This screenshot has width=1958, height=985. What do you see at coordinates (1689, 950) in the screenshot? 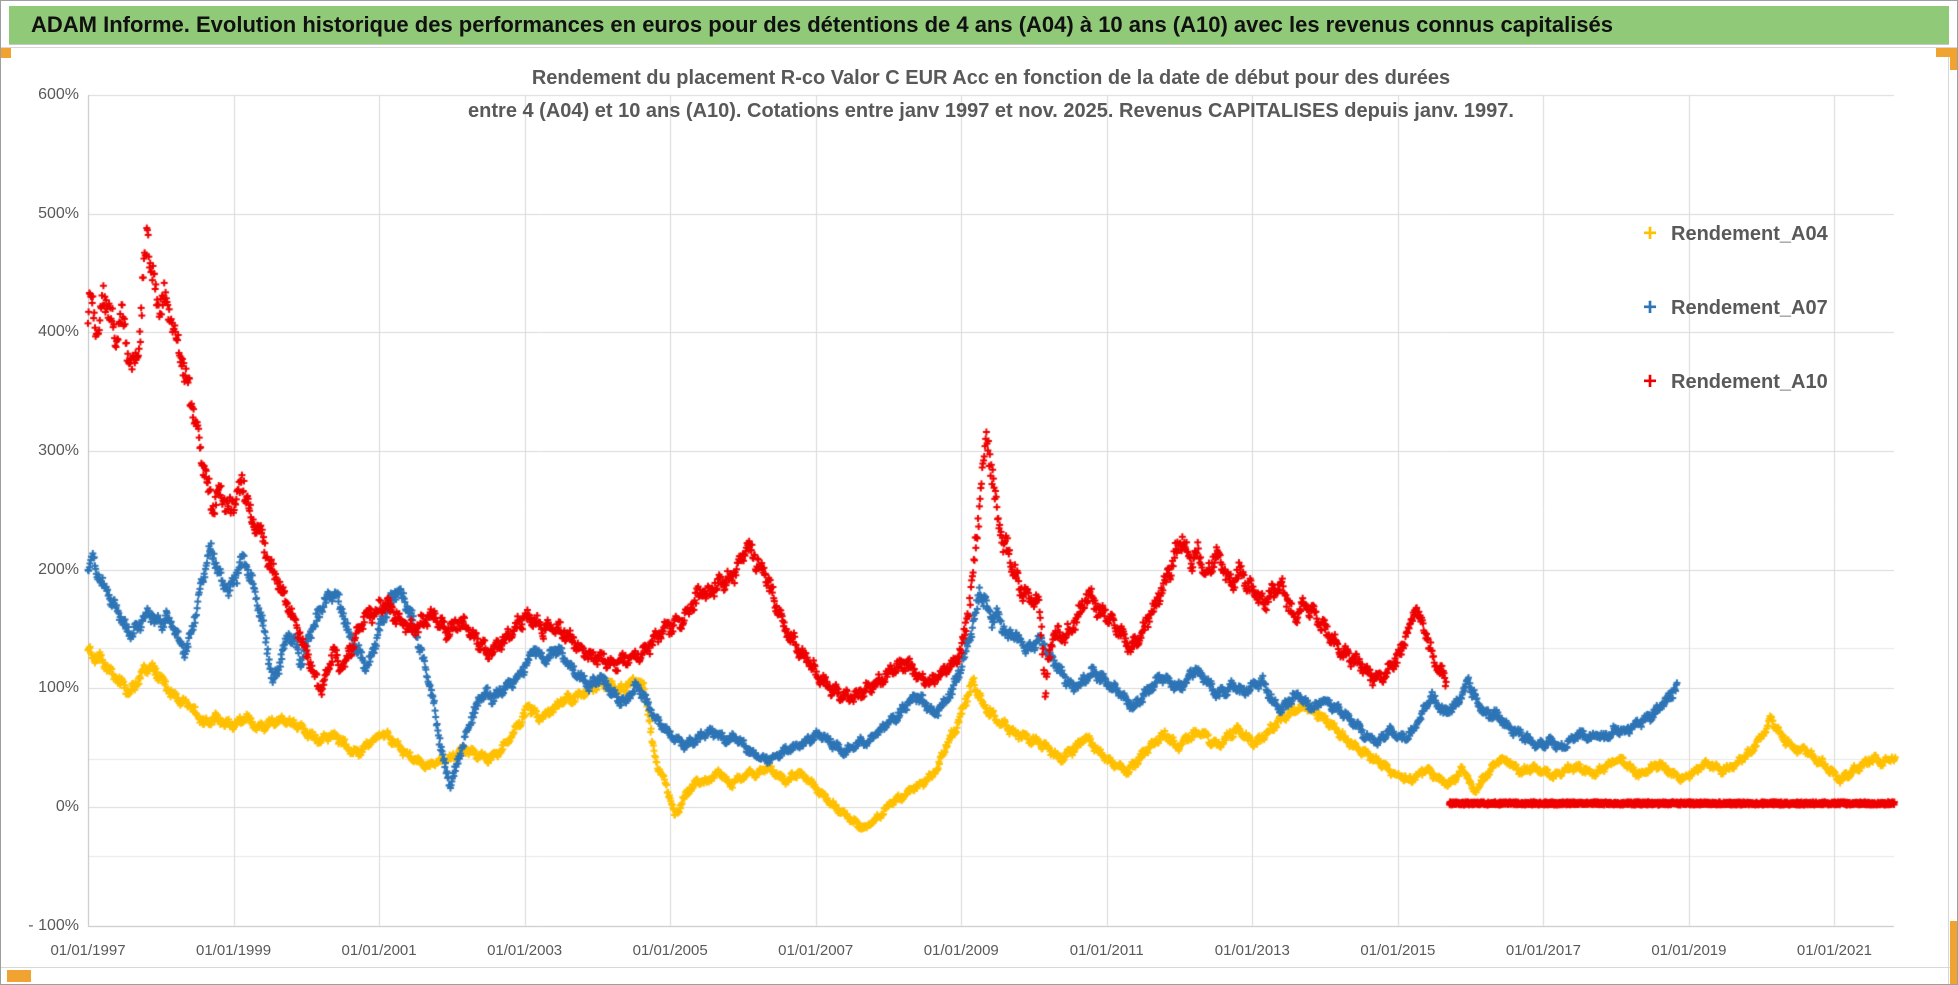
I see `x-axis-tick-label: 01/01/2019` at bounding box center [1689, 950].